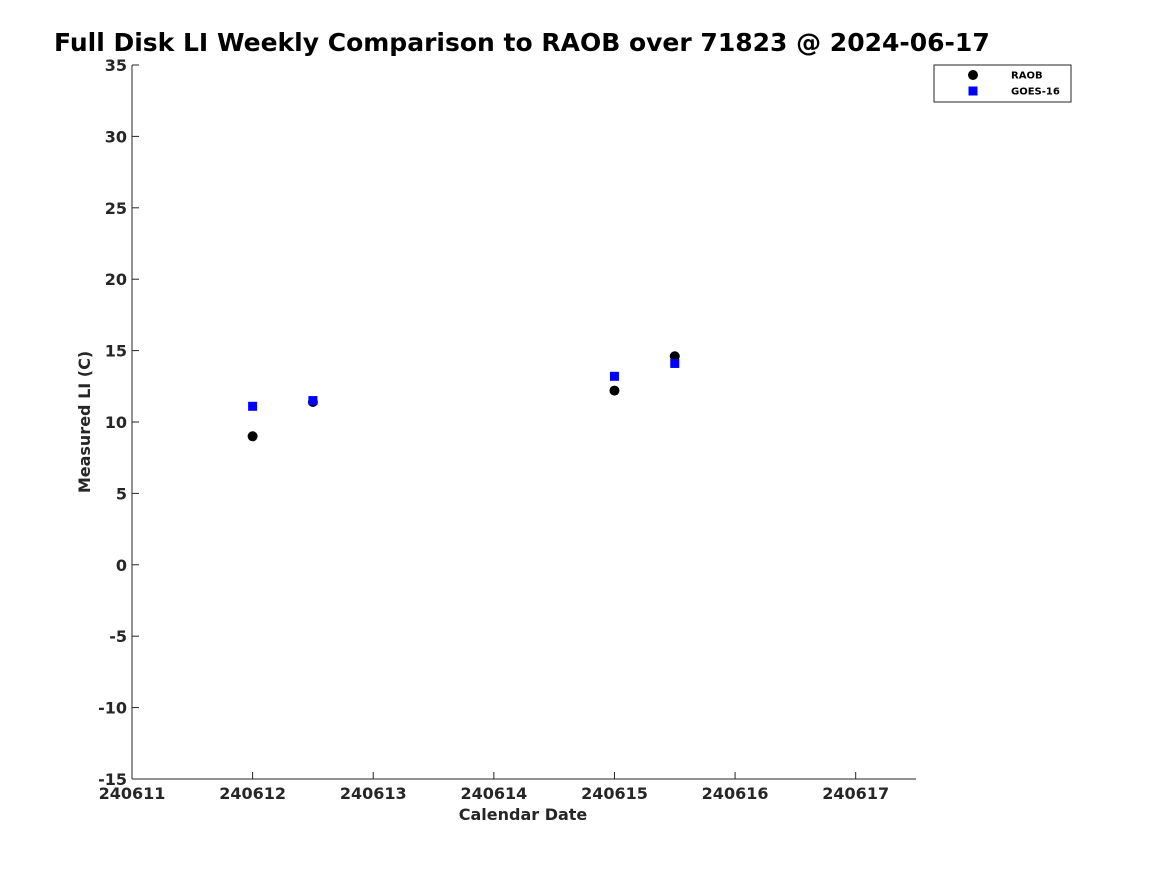 The width and height of the screenshot is (1167, 875). Describe the element at coordinates (118, 636) in the screenshot. I see `y-tick-label: -5` at that location.